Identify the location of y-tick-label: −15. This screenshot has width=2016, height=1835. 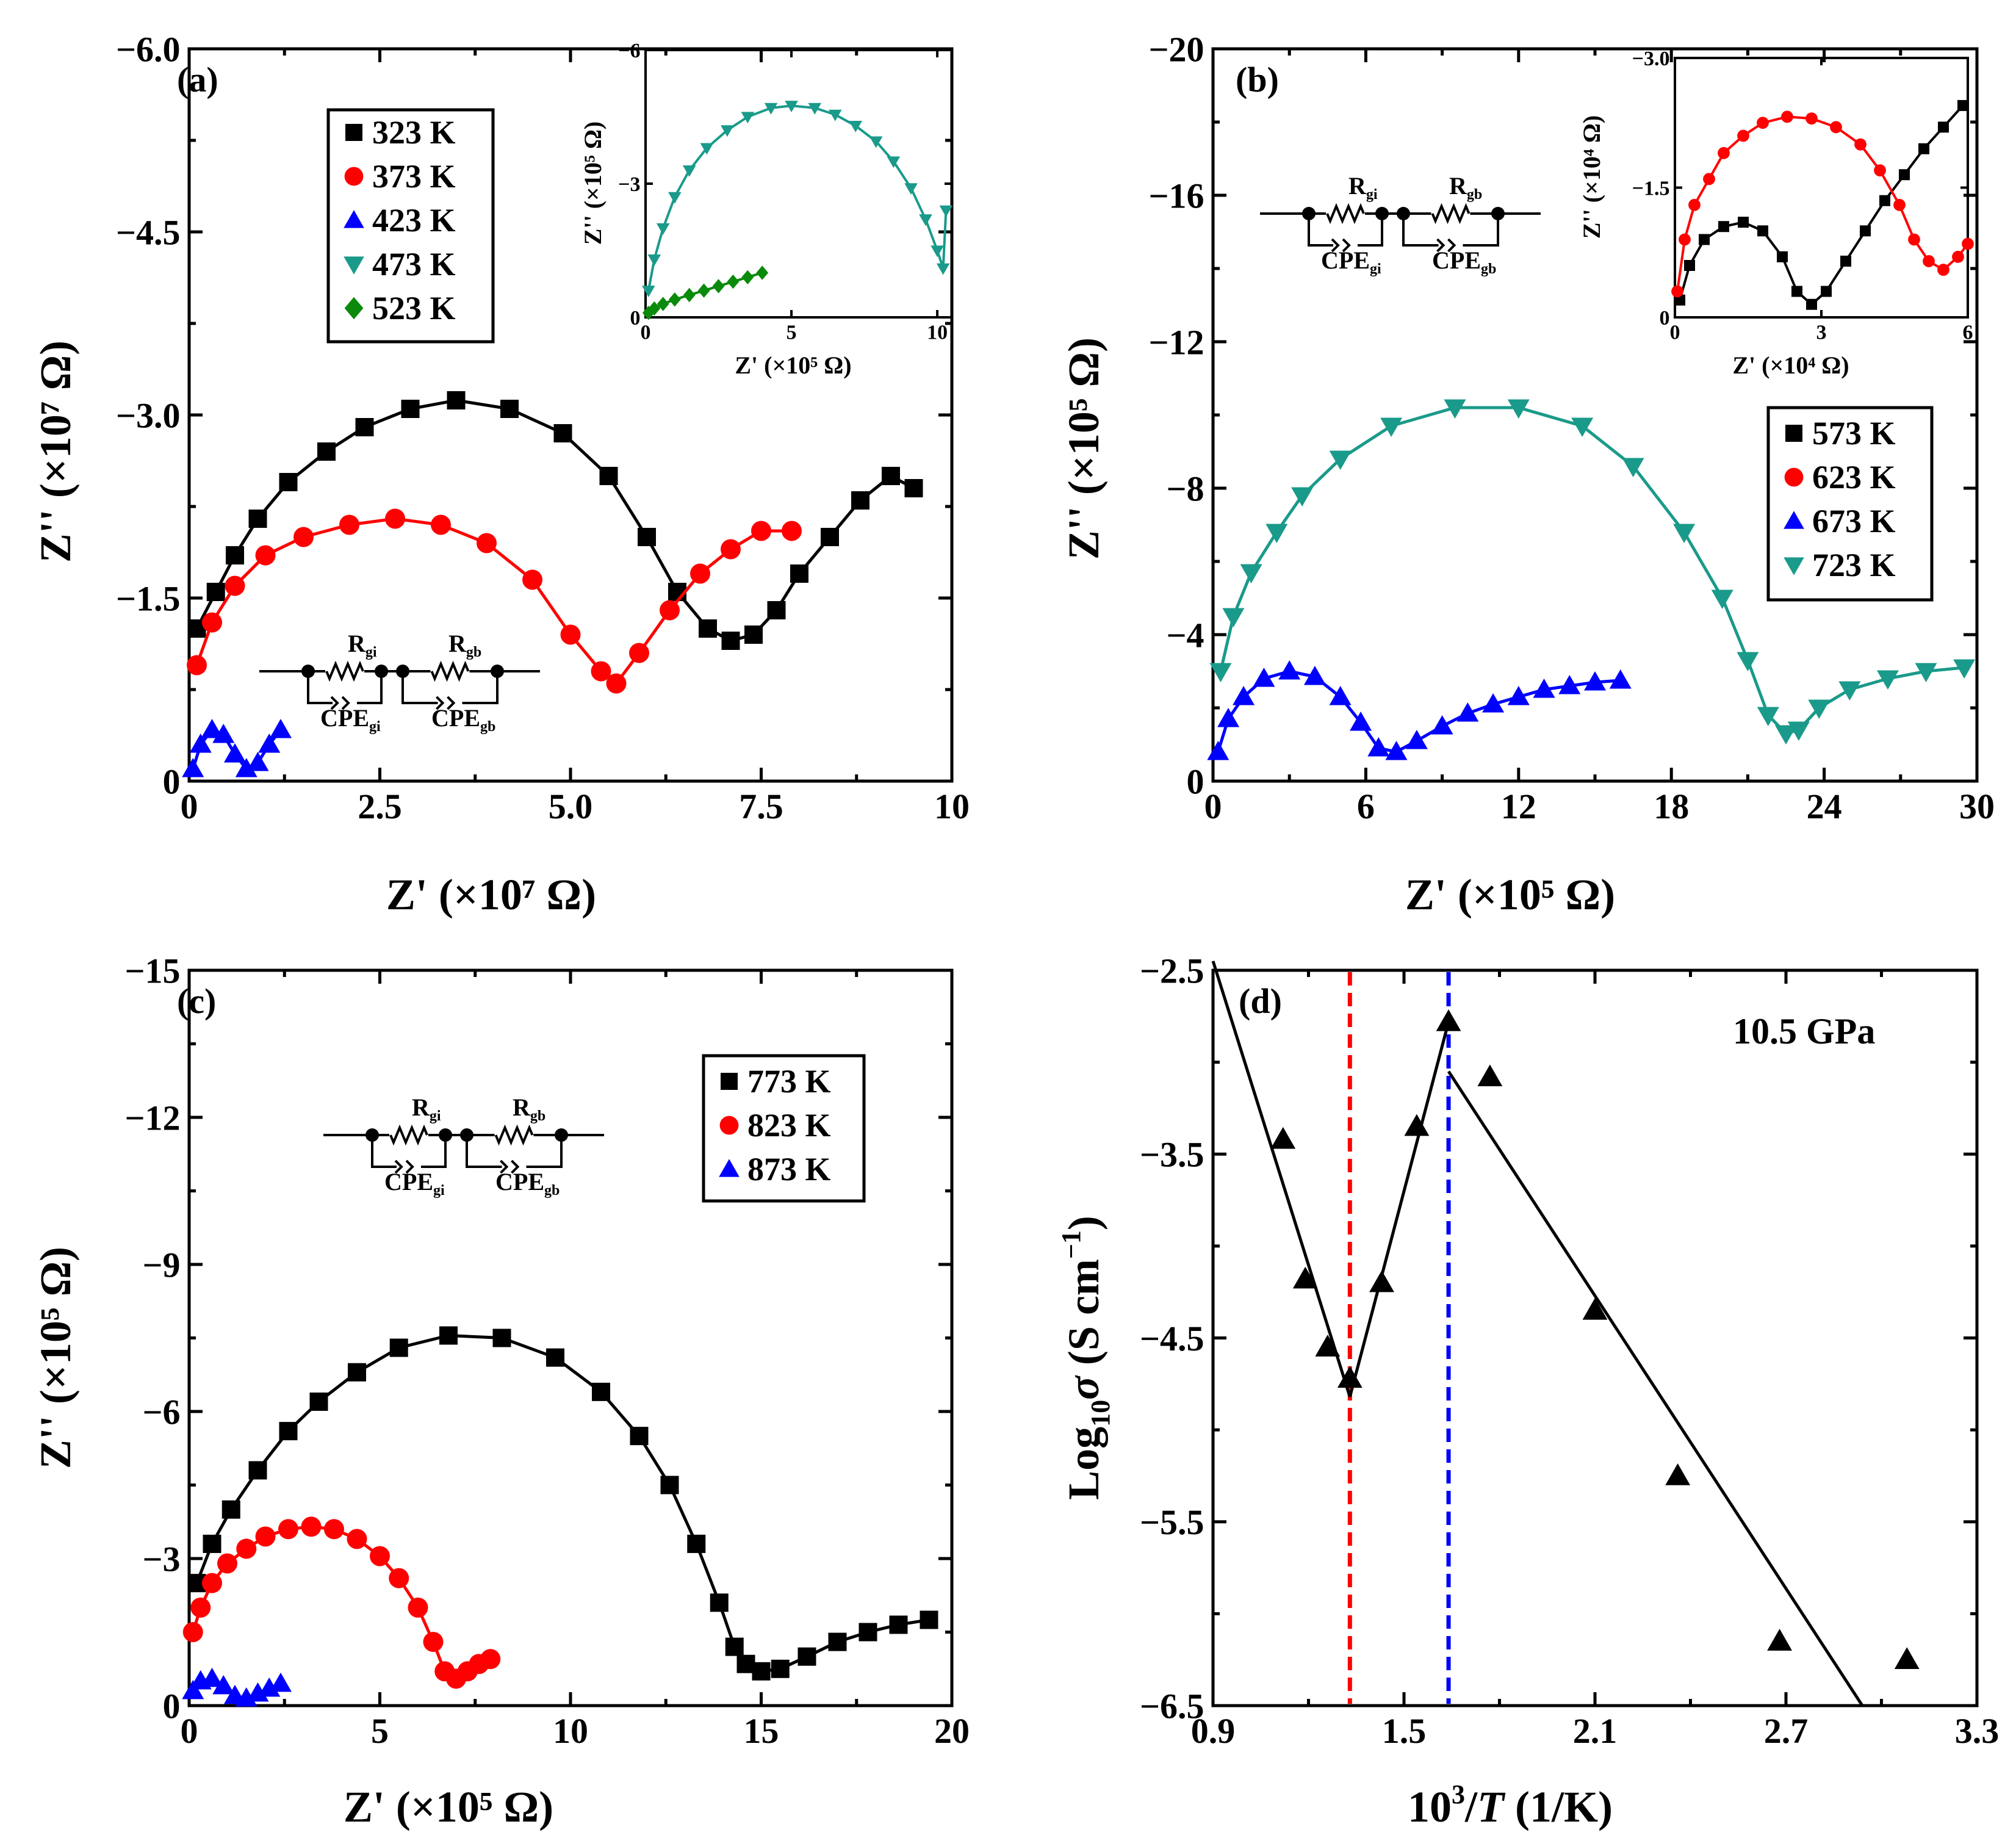
(152, 970).